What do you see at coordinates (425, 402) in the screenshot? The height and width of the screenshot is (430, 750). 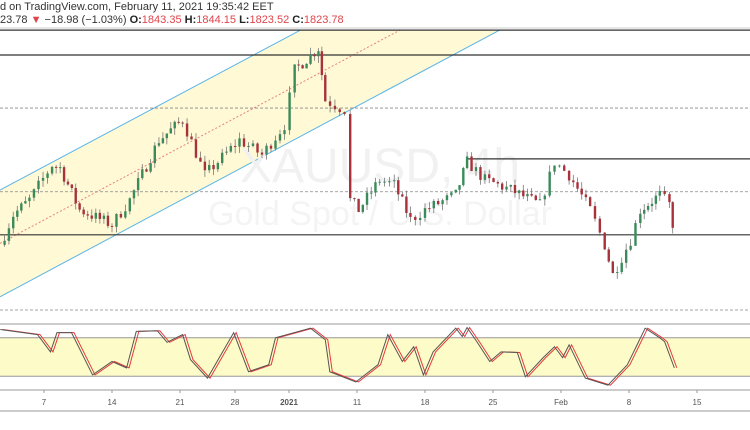 I see `tick-label: 18` at bounding box center [425, 402].